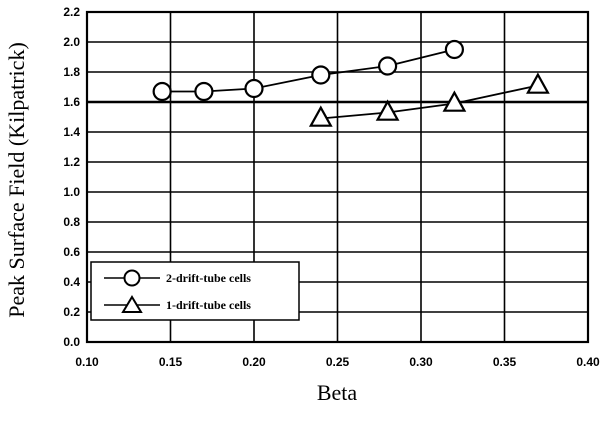 The height and width of the screenshot is (421, 607). What do you see at coordinates (132, 278) in the screenshot?
I see `legend-circle-marker` at bounding box center [132, 278].